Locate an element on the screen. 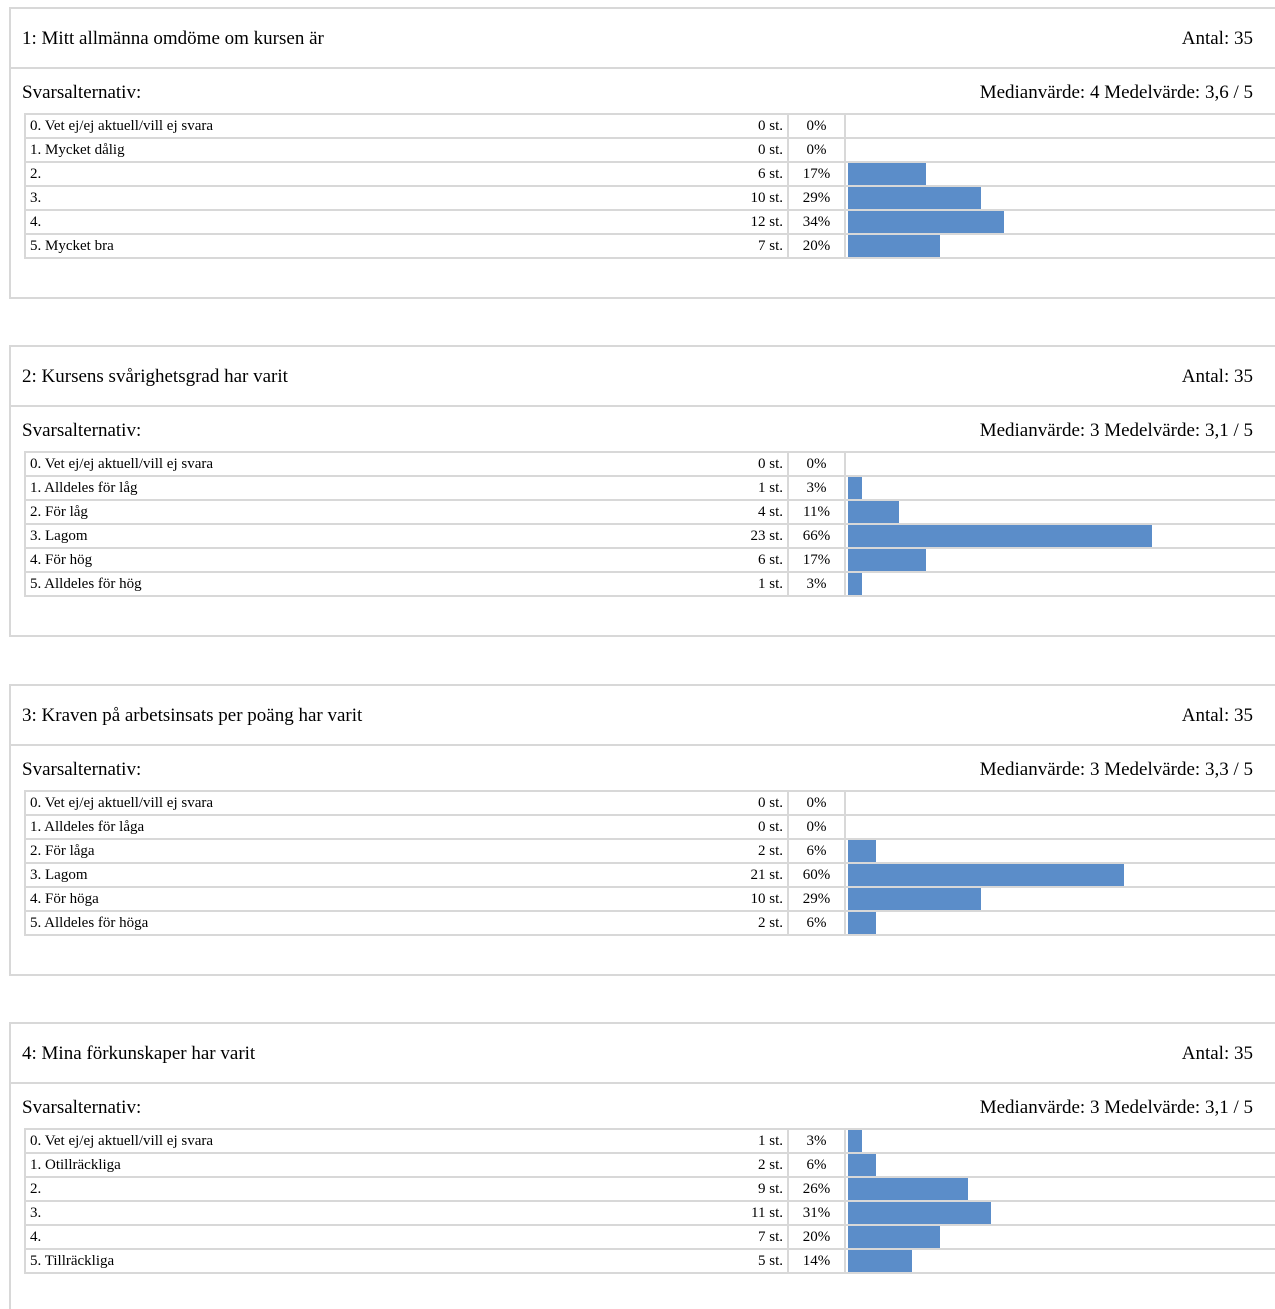 This screenshot has height=1309, width=1275. option-count: 21 st. is located at coordinates (761, 875).